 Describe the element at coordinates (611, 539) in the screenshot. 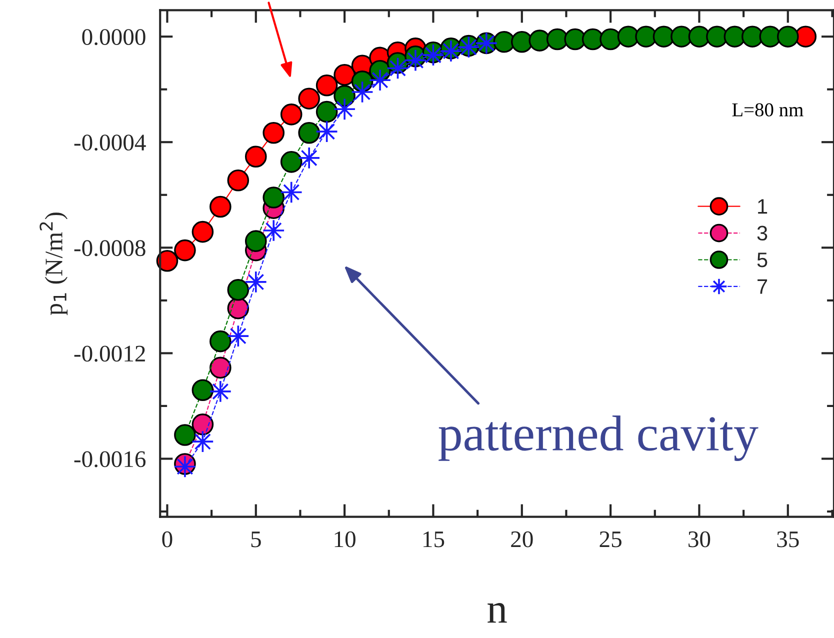

I see `x-tick-label: 25` at that location.